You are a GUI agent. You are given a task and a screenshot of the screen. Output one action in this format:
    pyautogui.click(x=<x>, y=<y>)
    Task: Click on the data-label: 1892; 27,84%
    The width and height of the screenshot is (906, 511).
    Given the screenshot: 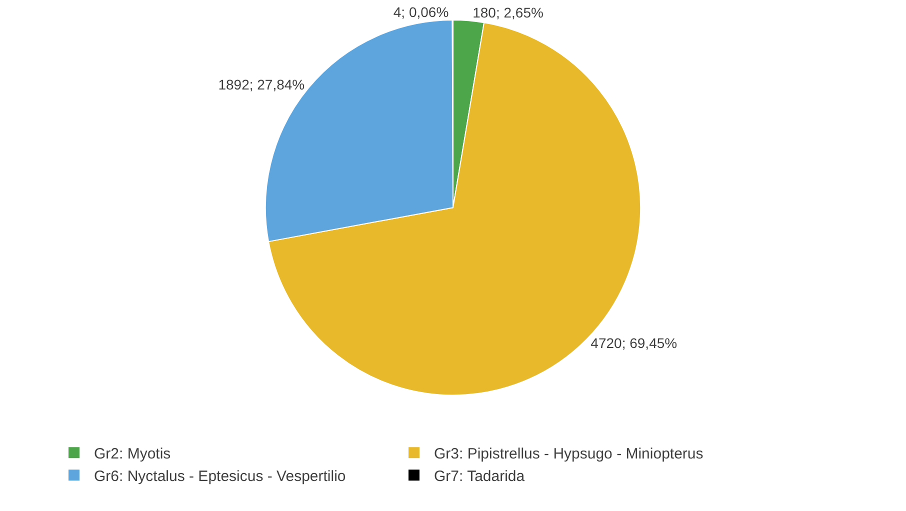 What is the action you would take?
    pyautogui.click(x=261, y=84)
    